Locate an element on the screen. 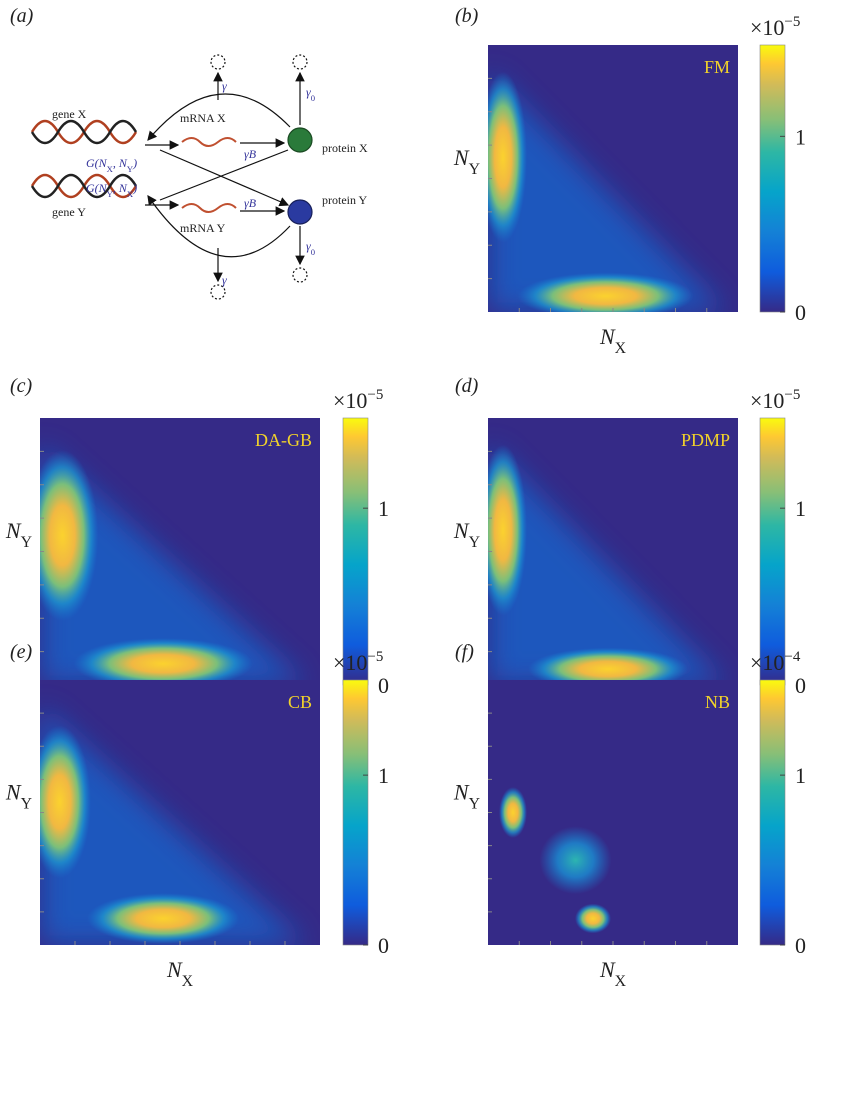  protein-label: protein X is located at coordinates (345, 148).